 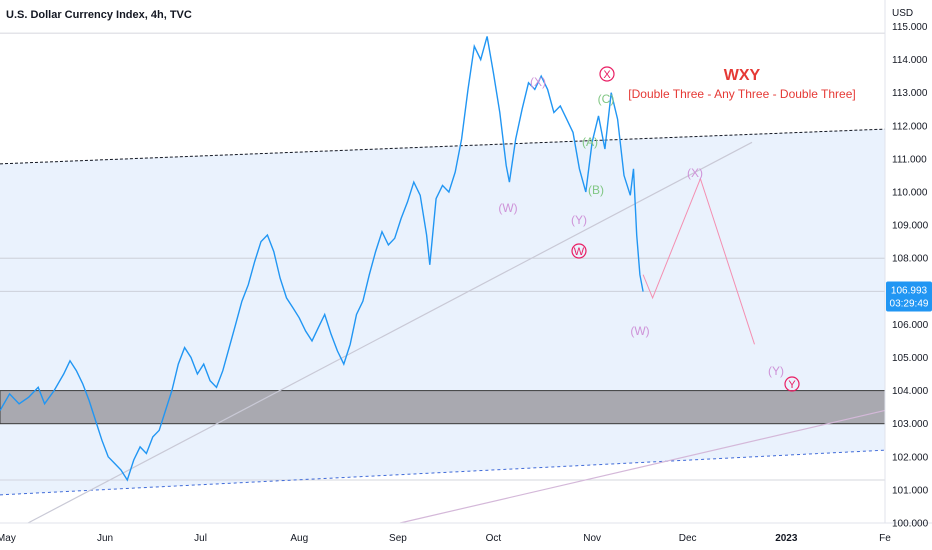 I want to click on circled-wave-y-label: Y, so click(x=792, y=385).